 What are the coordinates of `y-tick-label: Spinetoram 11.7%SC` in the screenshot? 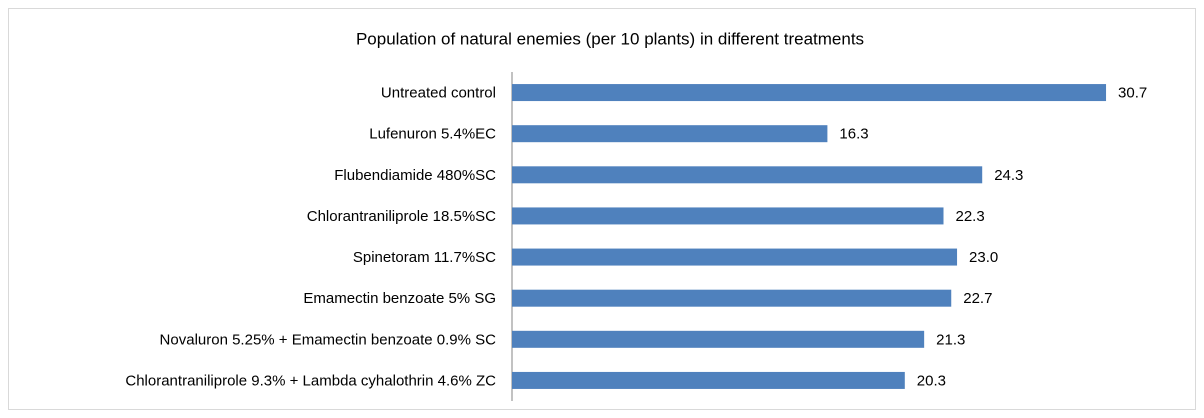 It's located at (424, 257).